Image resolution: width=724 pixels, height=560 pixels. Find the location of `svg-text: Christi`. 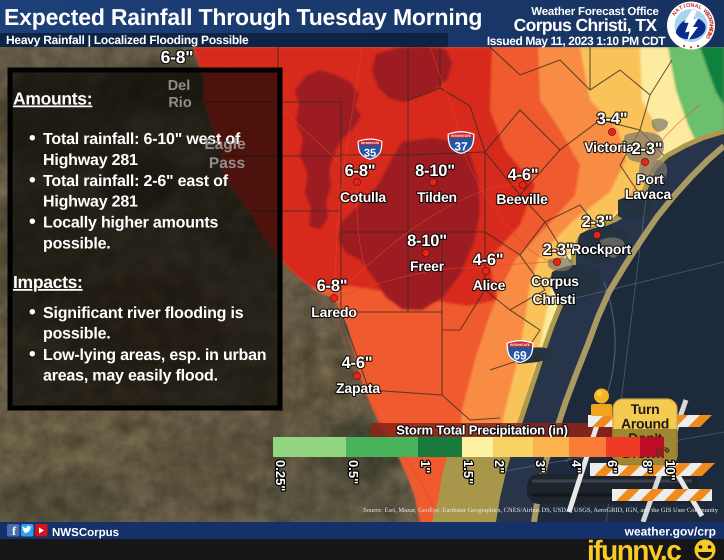

svg-text: Christi is located at coordinates (554, 299).